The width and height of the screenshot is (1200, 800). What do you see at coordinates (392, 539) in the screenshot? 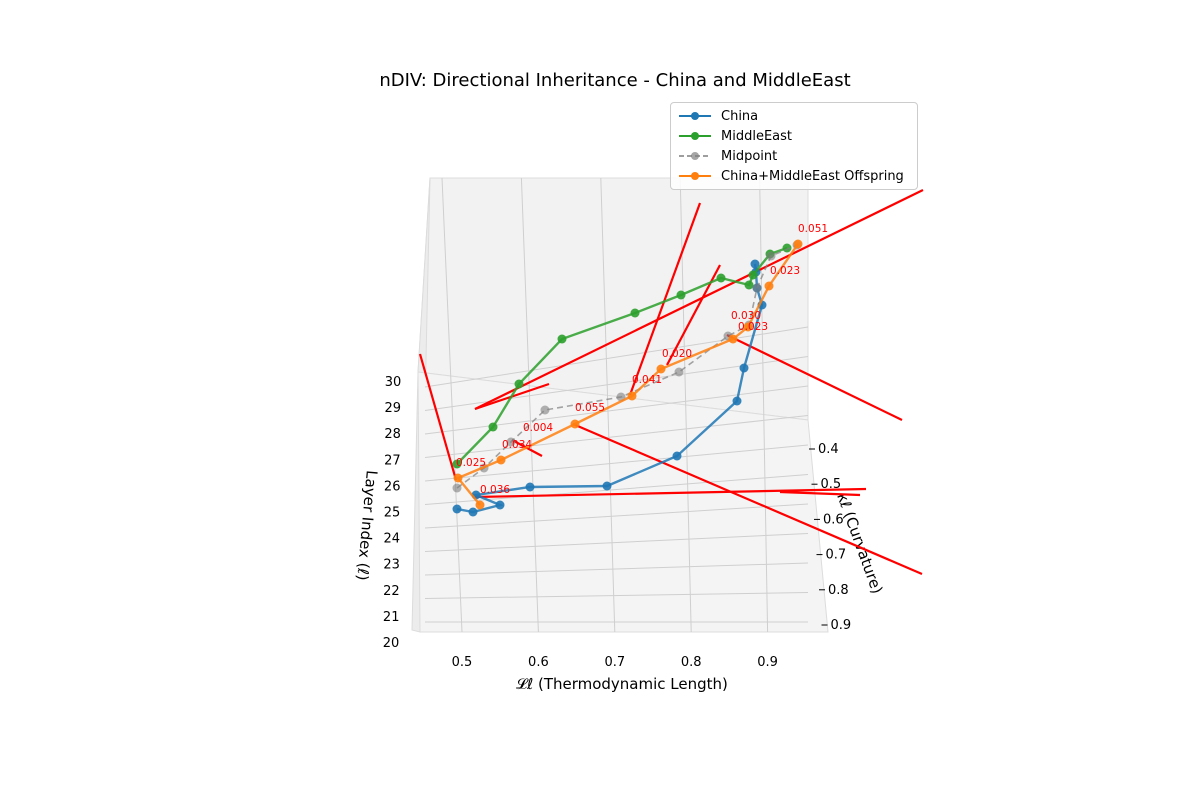
I see `z-tick-label: 24` at bounding box center [392, 539].